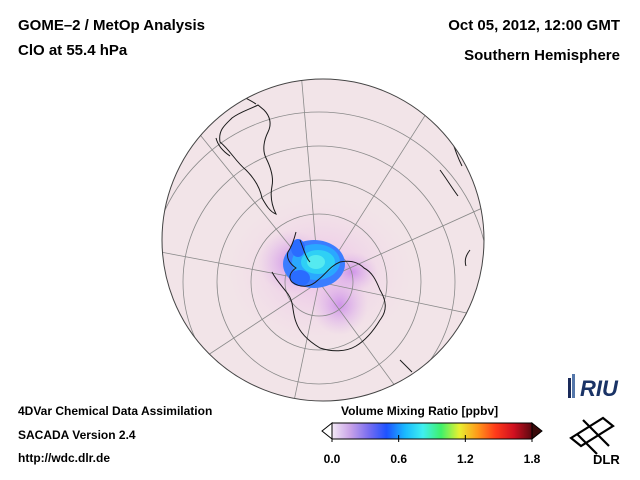 This screenshot has height=480, width=640. What do you see at coordinates (420, 411) in the screenshot?
I see `colorbar-title: Volume Mixing Ratio [ppbv]` at bounding box center [420, 411].